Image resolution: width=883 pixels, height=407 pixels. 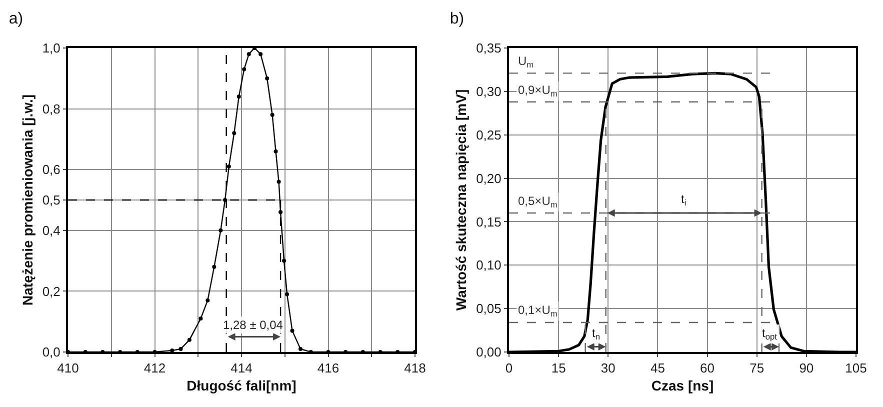 I want to click on x-tick-label: 410, so click(x=68, y=368).